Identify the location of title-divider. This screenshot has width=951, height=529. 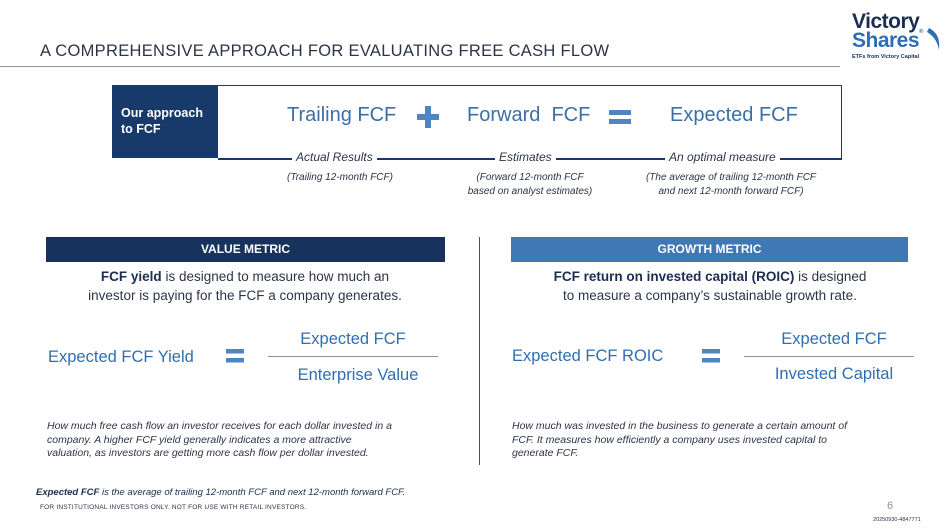
(420, 66).